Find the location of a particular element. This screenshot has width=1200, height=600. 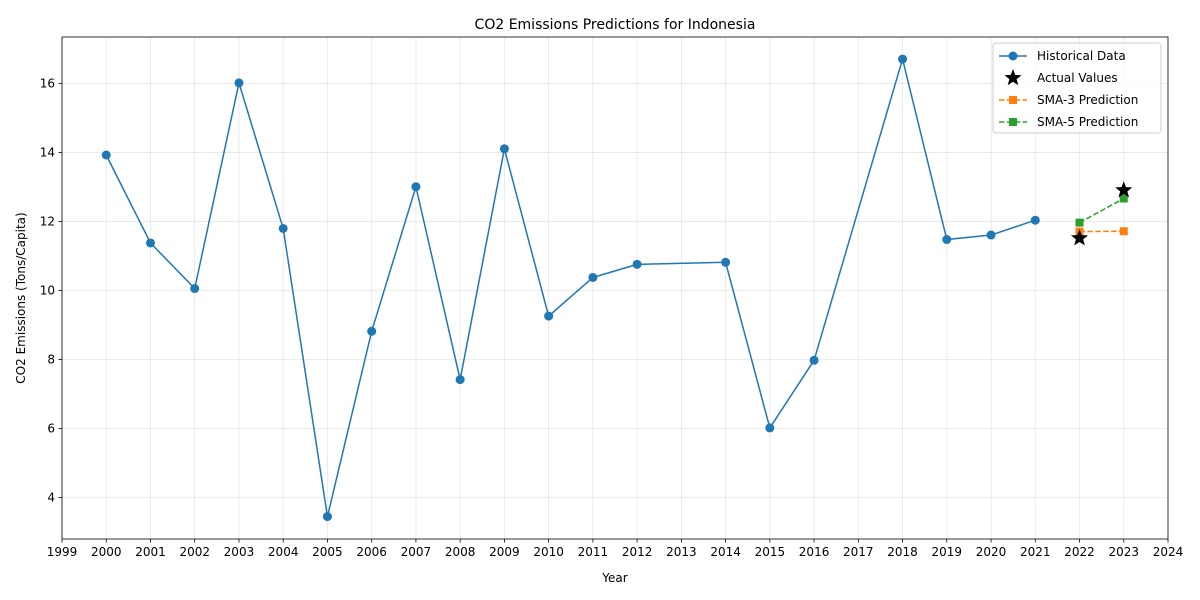

x-tick-label: 2005 is located at coordinates (327, 552).